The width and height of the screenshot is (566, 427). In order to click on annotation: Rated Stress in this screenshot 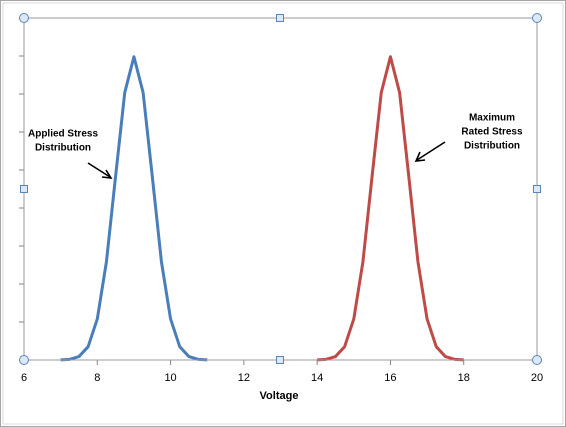, I will do `click(492, 132)`.